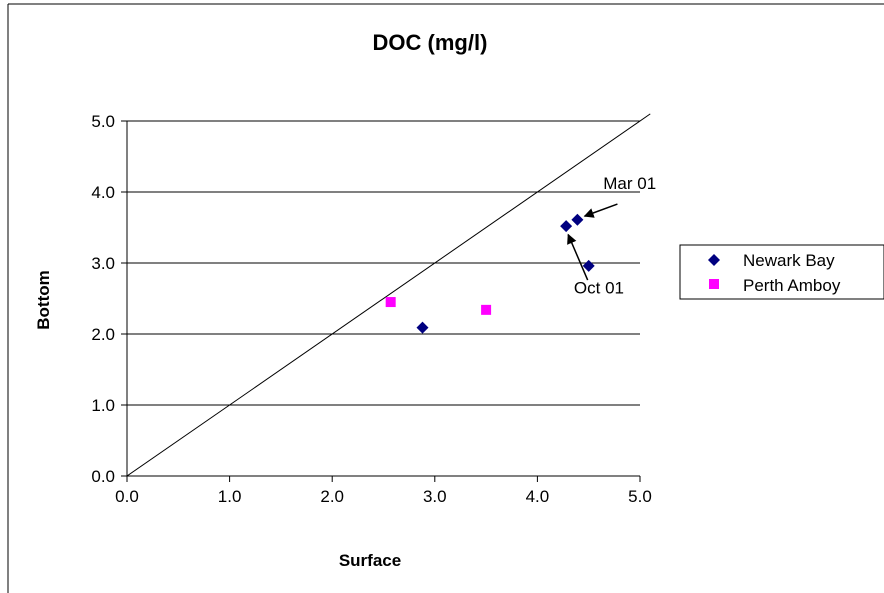  What do you see at coordinates (792, 285) in the screenshot?
I see `legend-label-perth-amboy: Perth Amboy` at bounding box center [792, 285].